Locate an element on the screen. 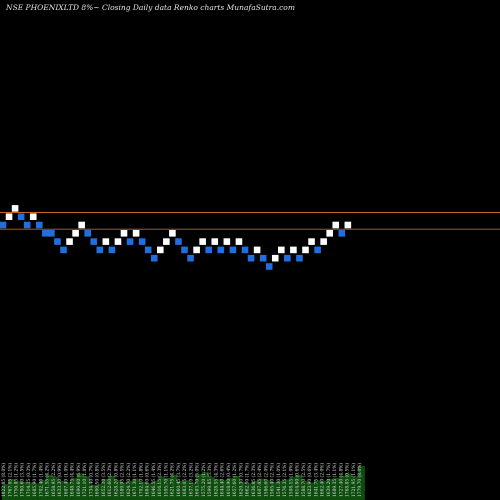 This screenshot has height=500, width=500. volume-label: 1714.35 (0.3%) is located at coordinates (29, 480).